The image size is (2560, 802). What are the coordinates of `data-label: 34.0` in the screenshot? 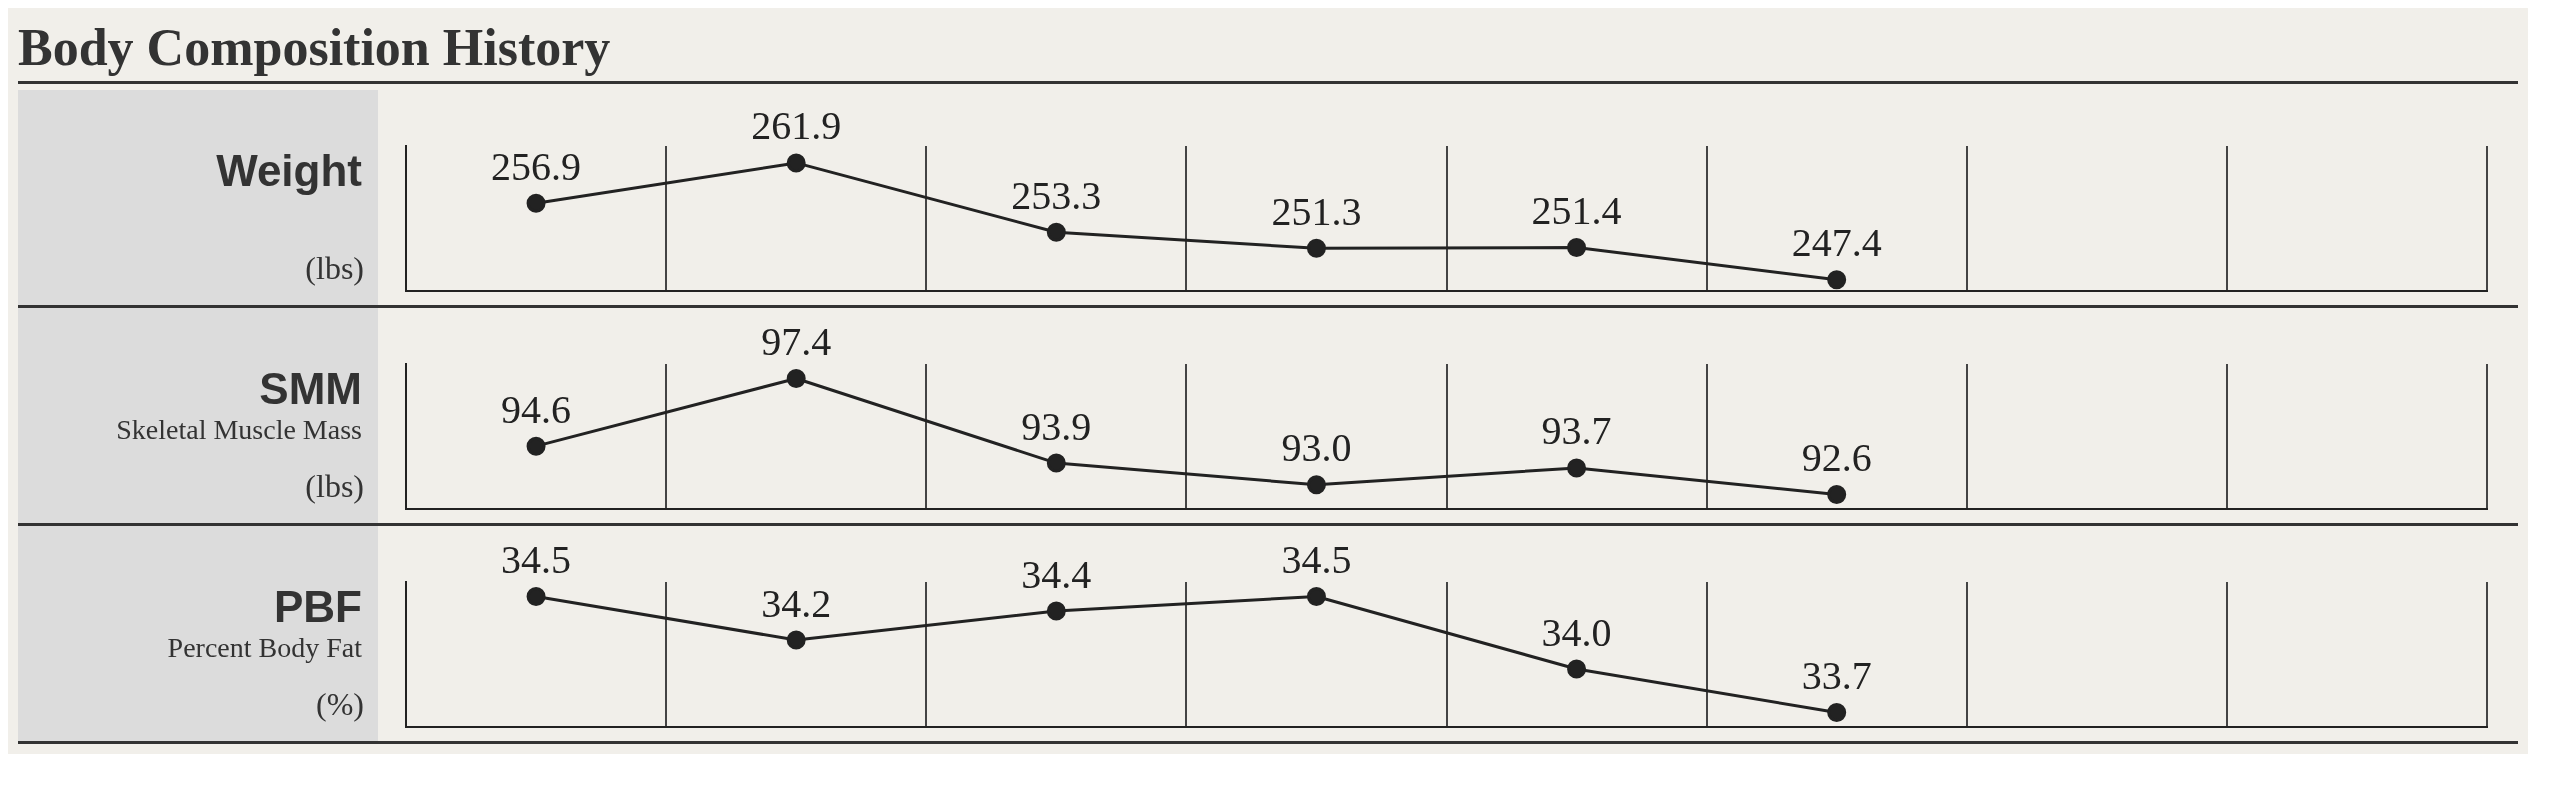 It's located at (1576, 632).